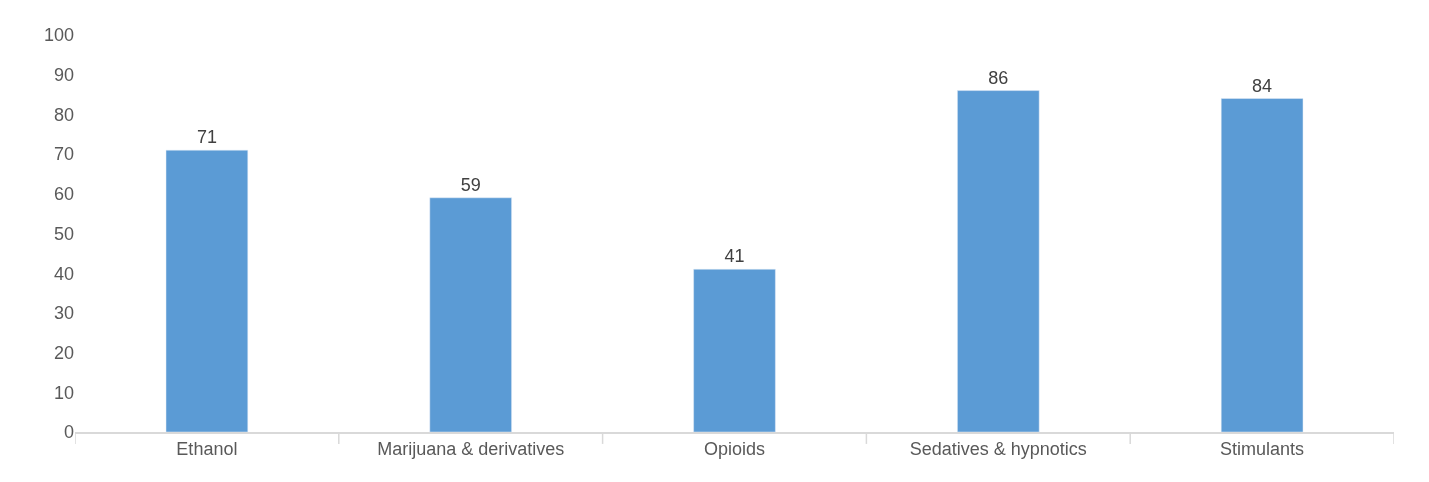 The height and width of the screenshot is (482, 1429). What do you see at coordinates (63, 352) in the screenshot?
I see `y-tick-label: 20` at bounding box center [63, 352].